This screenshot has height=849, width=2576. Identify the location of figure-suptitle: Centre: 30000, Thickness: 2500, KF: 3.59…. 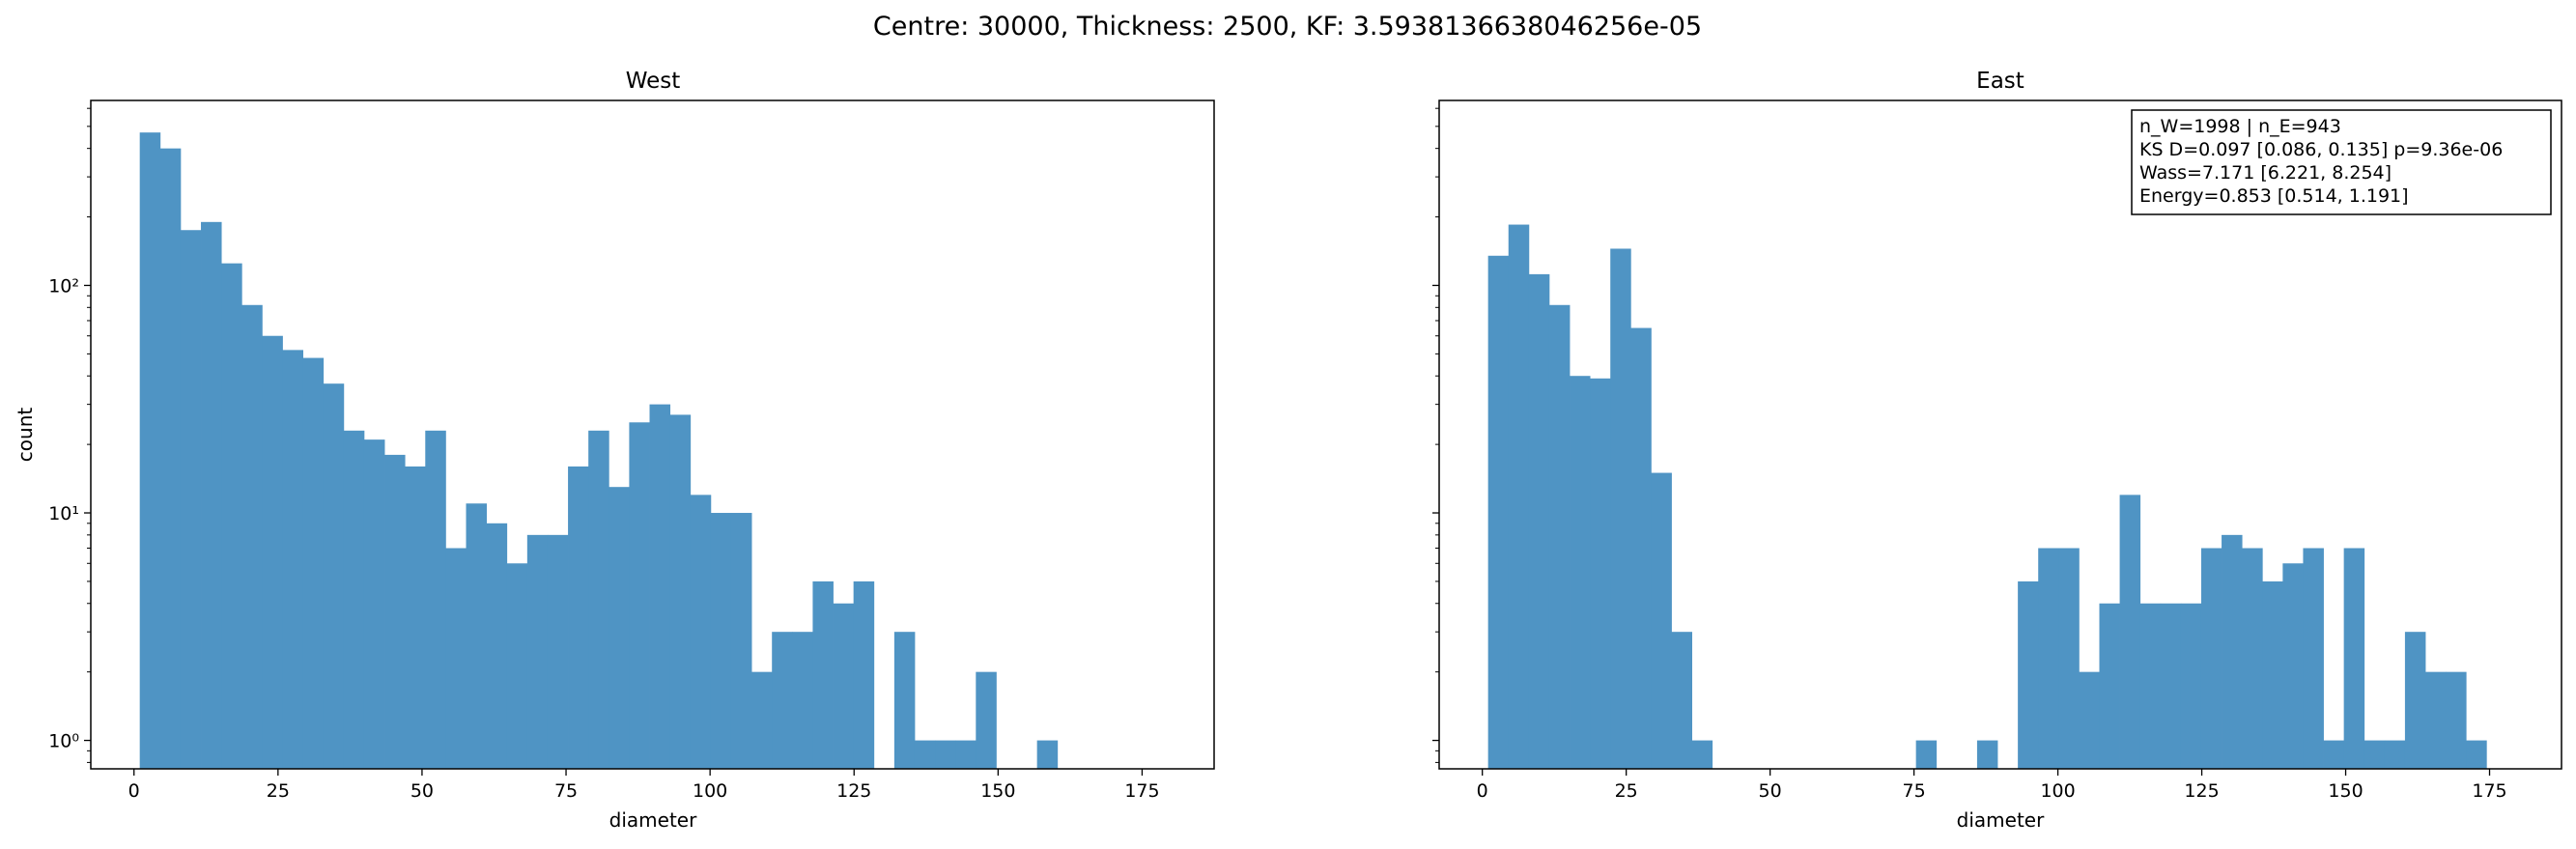
(1287, 27).